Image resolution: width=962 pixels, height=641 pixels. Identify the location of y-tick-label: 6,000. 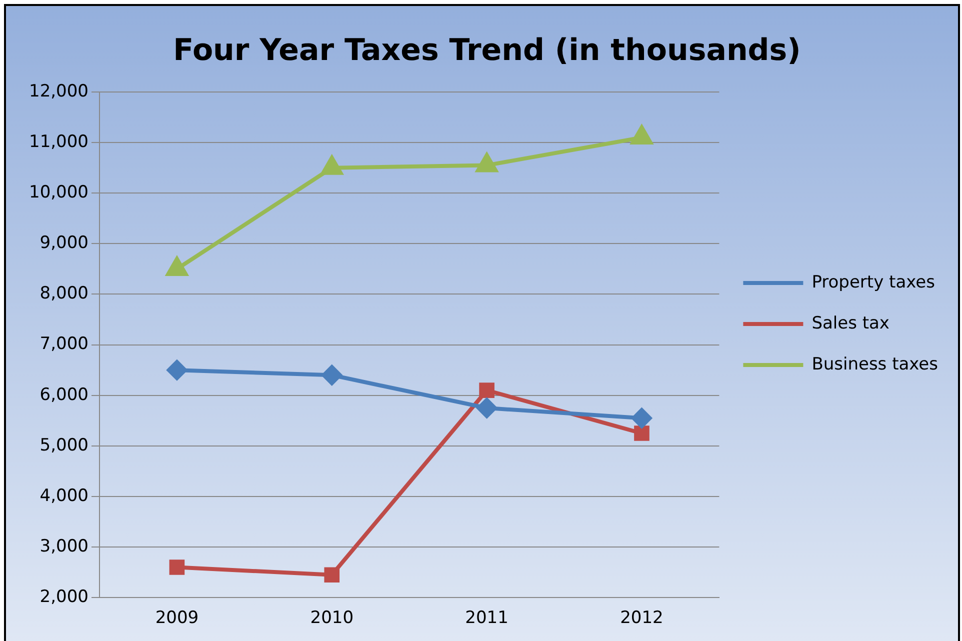
(64, 394).